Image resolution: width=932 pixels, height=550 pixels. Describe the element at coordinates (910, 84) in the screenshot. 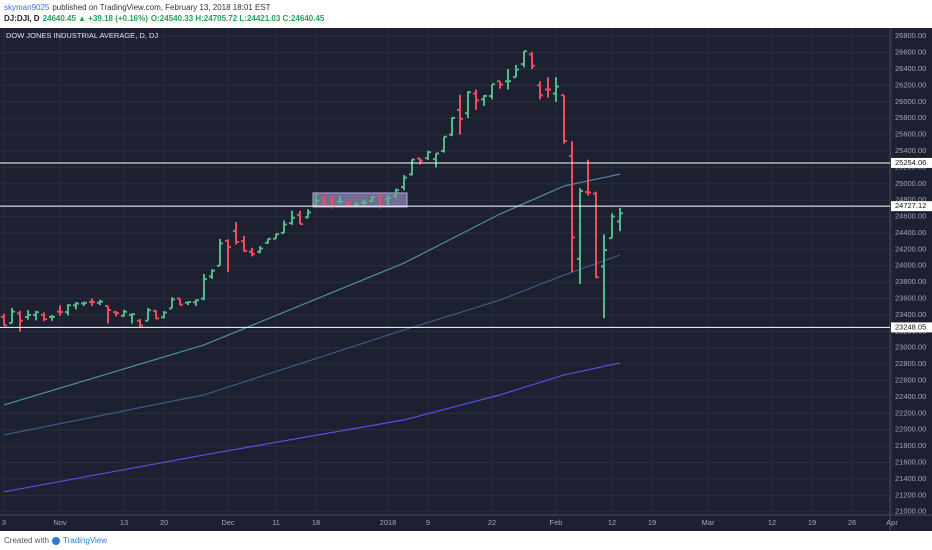

I see `y-tick-label: 26200.00` at that location.